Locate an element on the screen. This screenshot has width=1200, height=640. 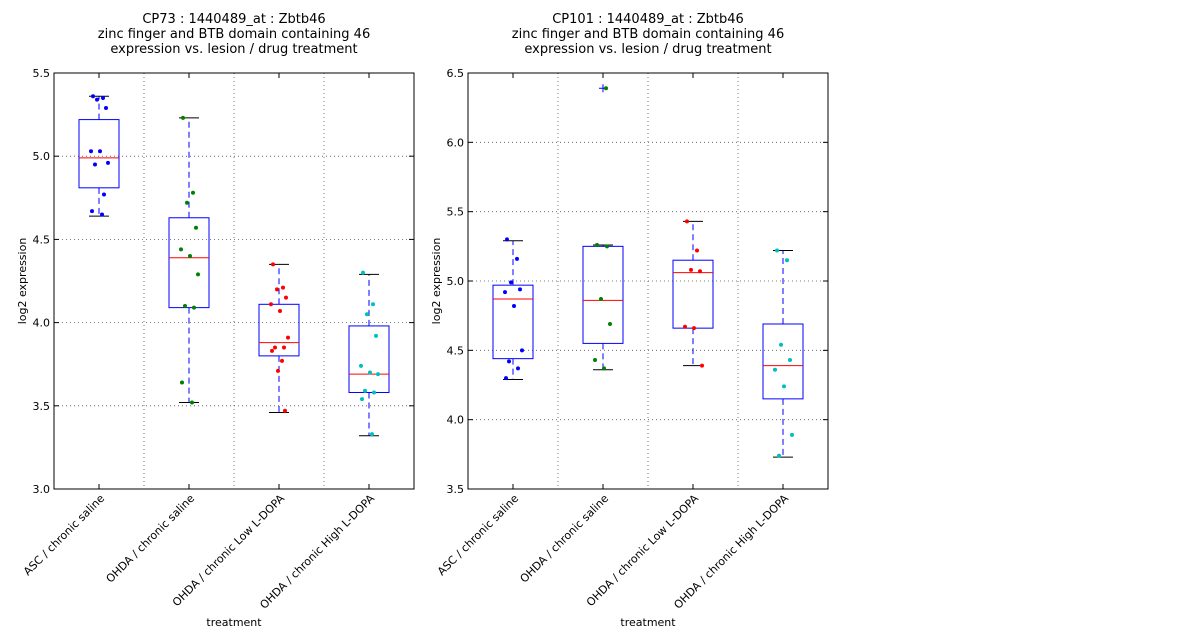
chart-title-line: CP101 : 1440489_at : Zbtb46 is located at coordinates (648, 19).